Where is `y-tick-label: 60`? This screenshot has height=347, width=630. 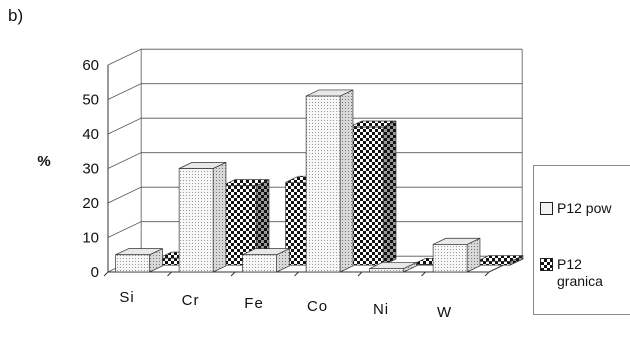
y-tick-label: 60 is located at coordinates (90, 65).